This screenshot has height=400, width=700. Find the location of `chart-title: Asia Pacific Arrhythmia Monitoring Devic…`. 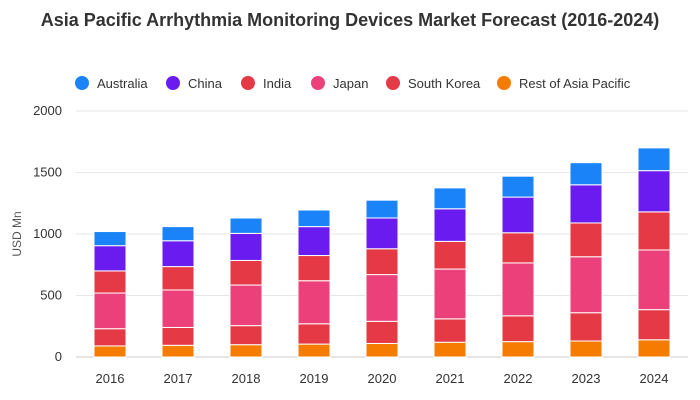

chart-title: Asia Pacific Arrhythmia Monitoring Devic… is located at coordinates (350, 20).